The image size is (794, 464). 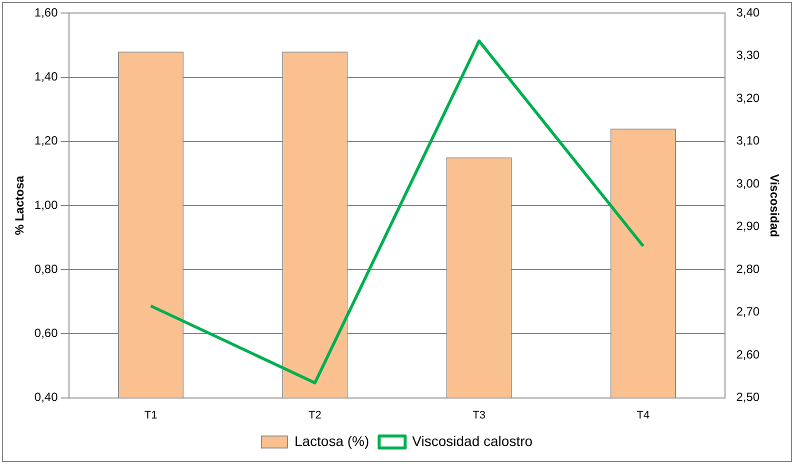 What do you see at coordinates (479, 415) in the screenshot?
I see `x-tick-label: T3` at bounding box center [479, 415].